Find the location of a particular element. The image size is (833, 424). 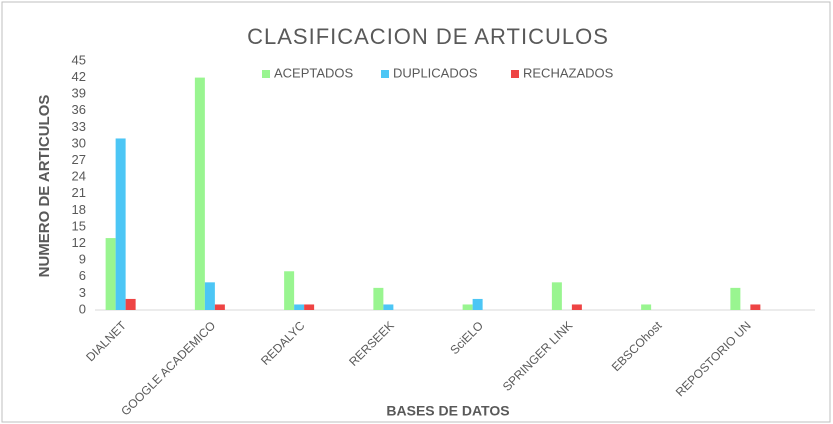

y-tick-label: 39 is located at coordinates (79, 93).